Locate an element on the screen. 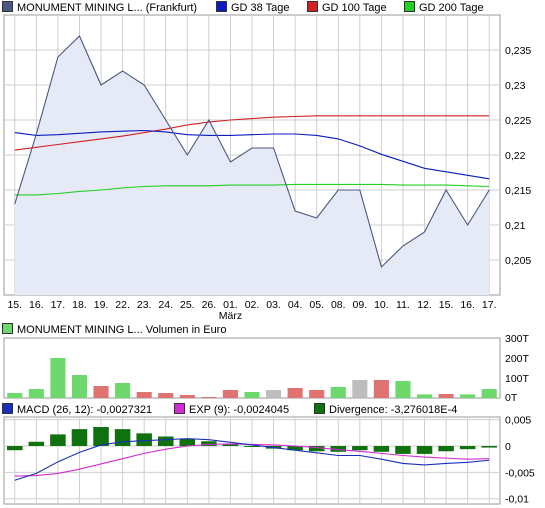 This screenshot has height=508, width=545. legend-item: GD 200 Tage is located at coordinates (444, 8).